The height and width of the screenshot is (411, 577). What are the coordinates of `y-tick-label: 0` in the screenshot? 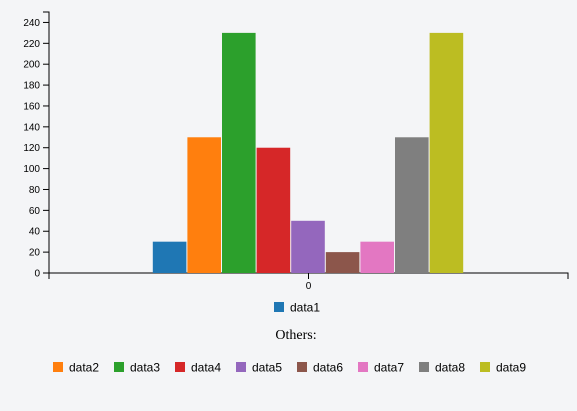 It's located at (37, 274).